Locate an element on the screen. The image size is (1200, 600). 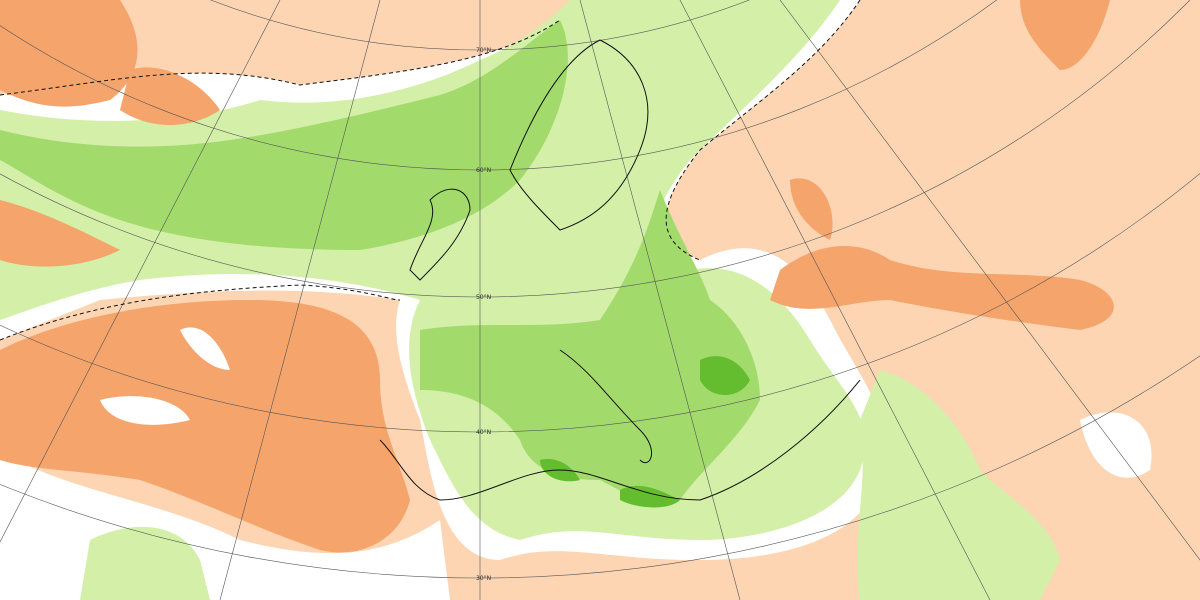
light-green-area is located at coordinates (145, 563).